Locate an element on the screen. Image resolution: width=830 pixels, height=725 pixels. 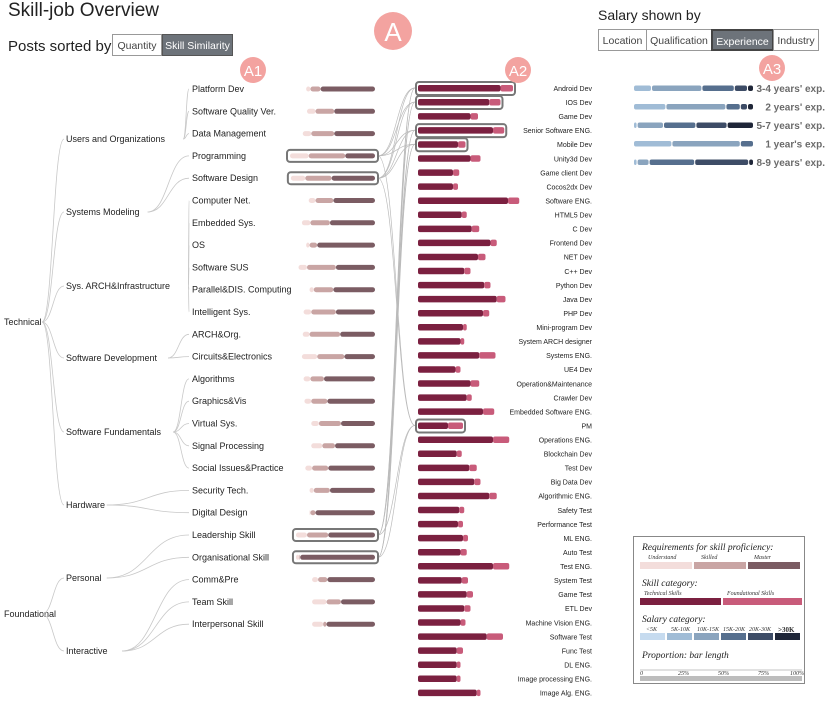
legend-salary-4: 20K-30K is located at coordinates (760, 630).